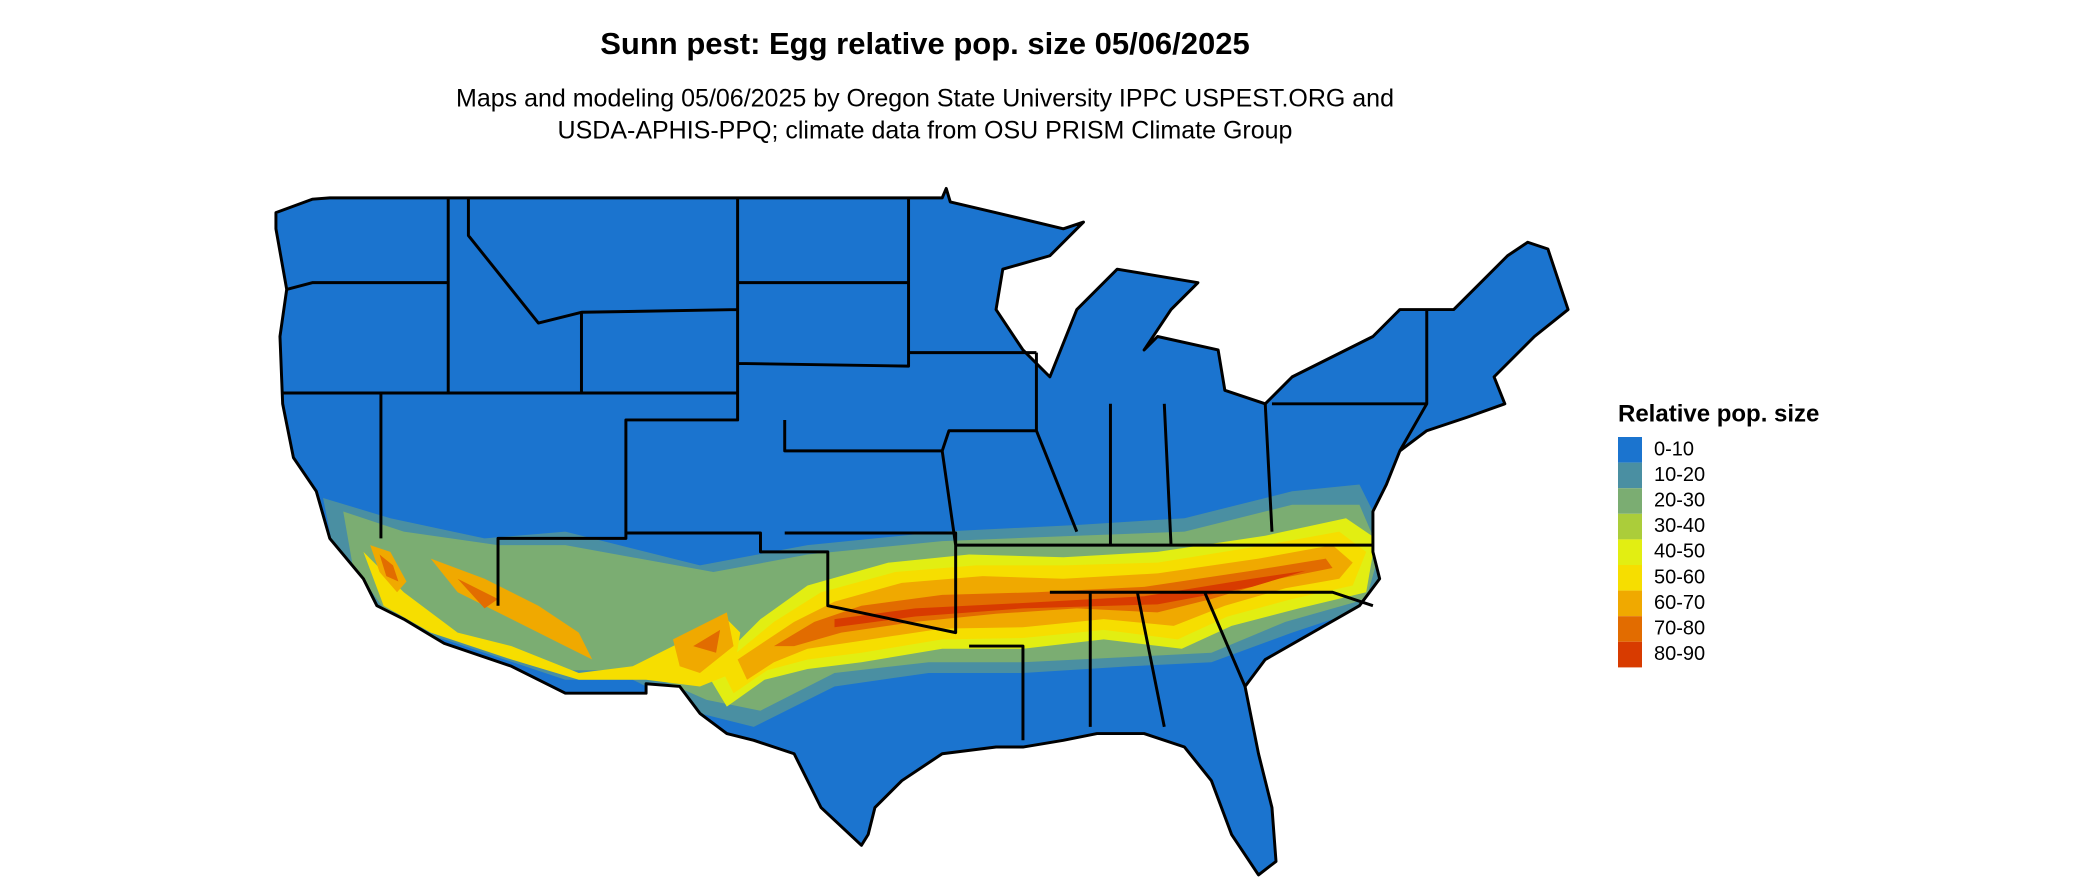 This screenshot has width=2100, height=892. I want to click on legend-label: 0-10, so click(1674, 449).